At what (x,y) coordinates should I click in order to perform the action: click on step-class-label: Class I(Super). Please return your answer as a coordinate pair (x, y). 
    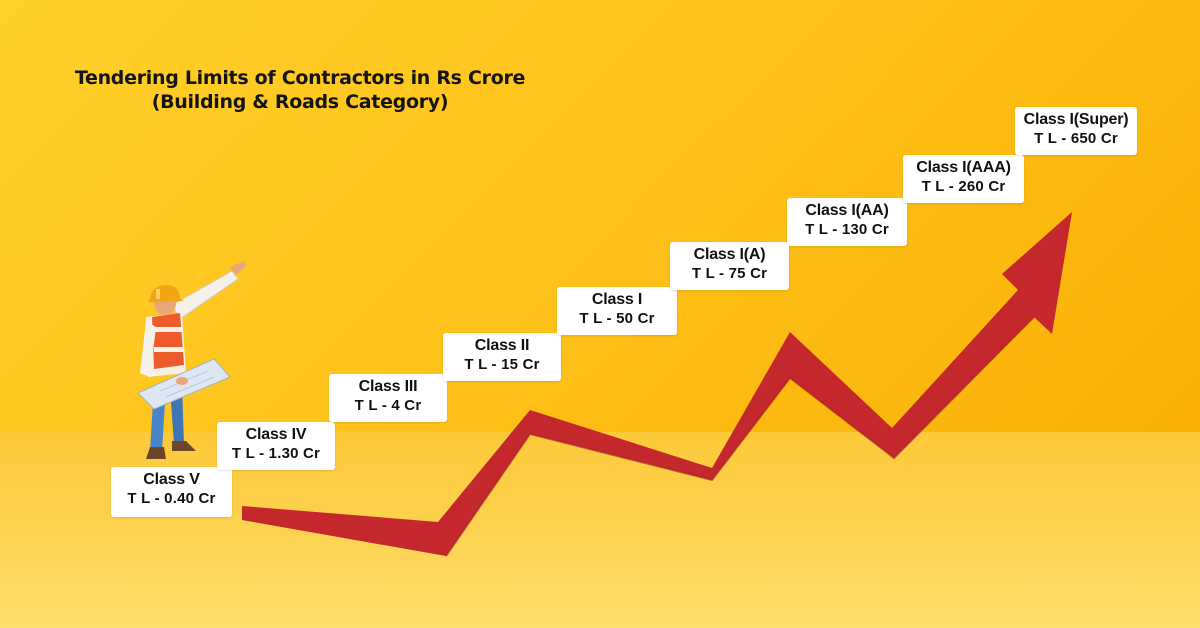
    Looking at the image, I should click on (1076, 119).